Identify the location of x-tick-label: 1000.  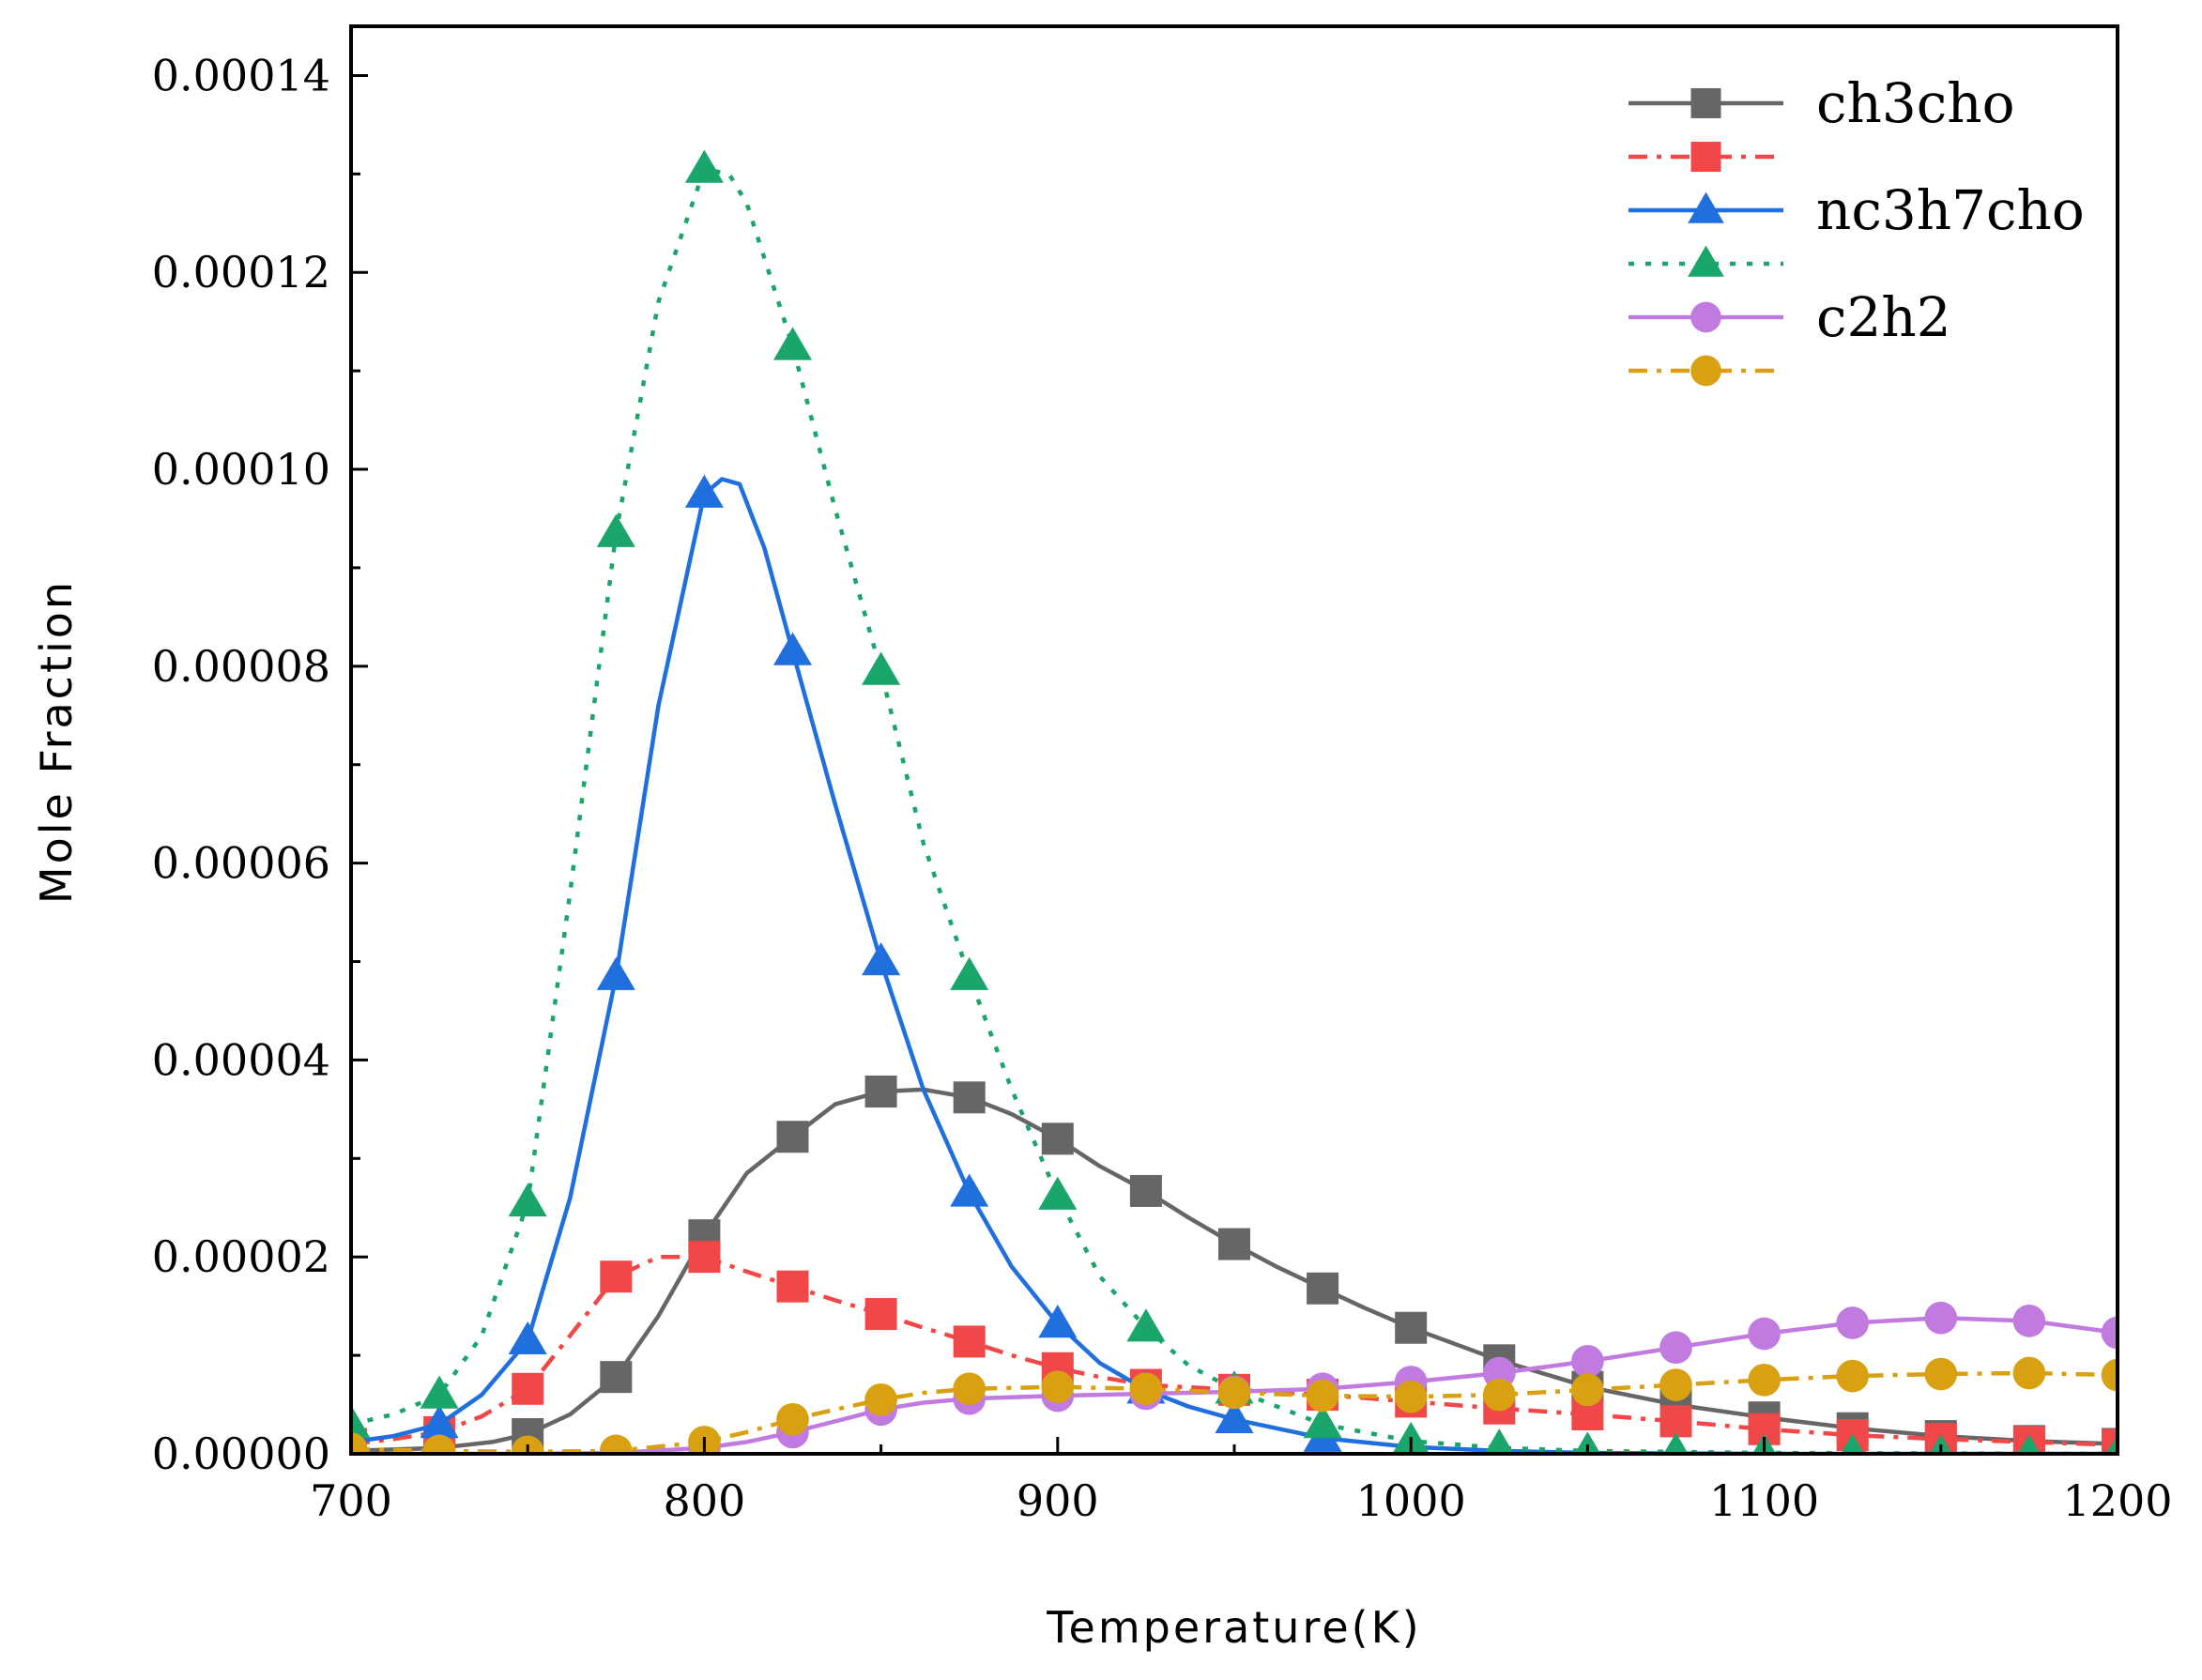
(1411, 1500).